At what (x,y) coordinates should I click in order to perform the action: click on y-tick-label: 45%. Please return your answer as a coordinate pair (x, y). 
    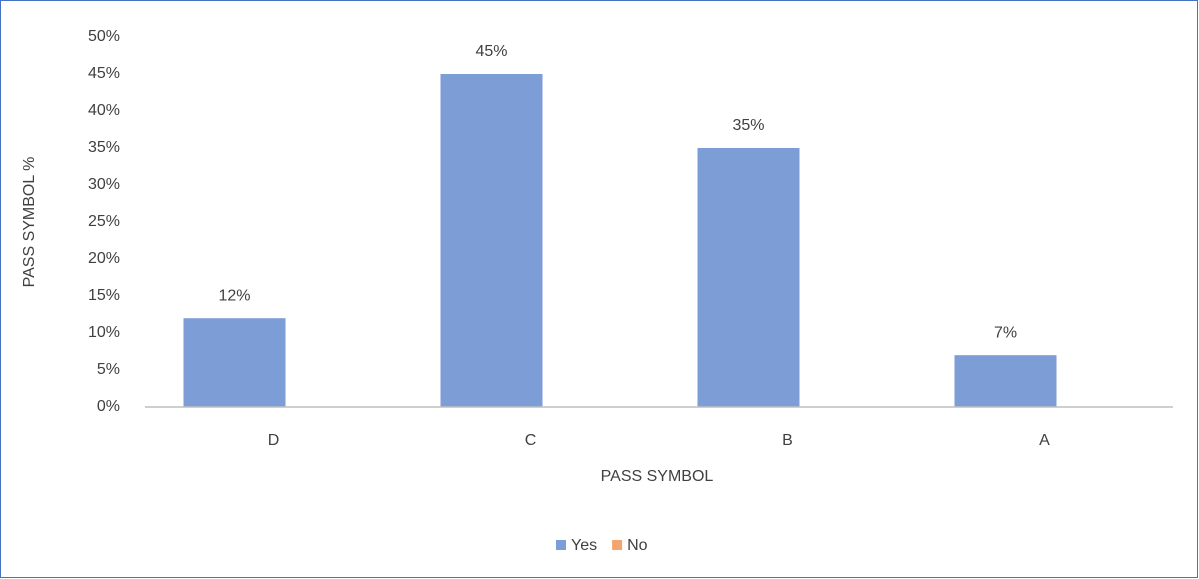
    Looking at the image, I should click on (104, 73).